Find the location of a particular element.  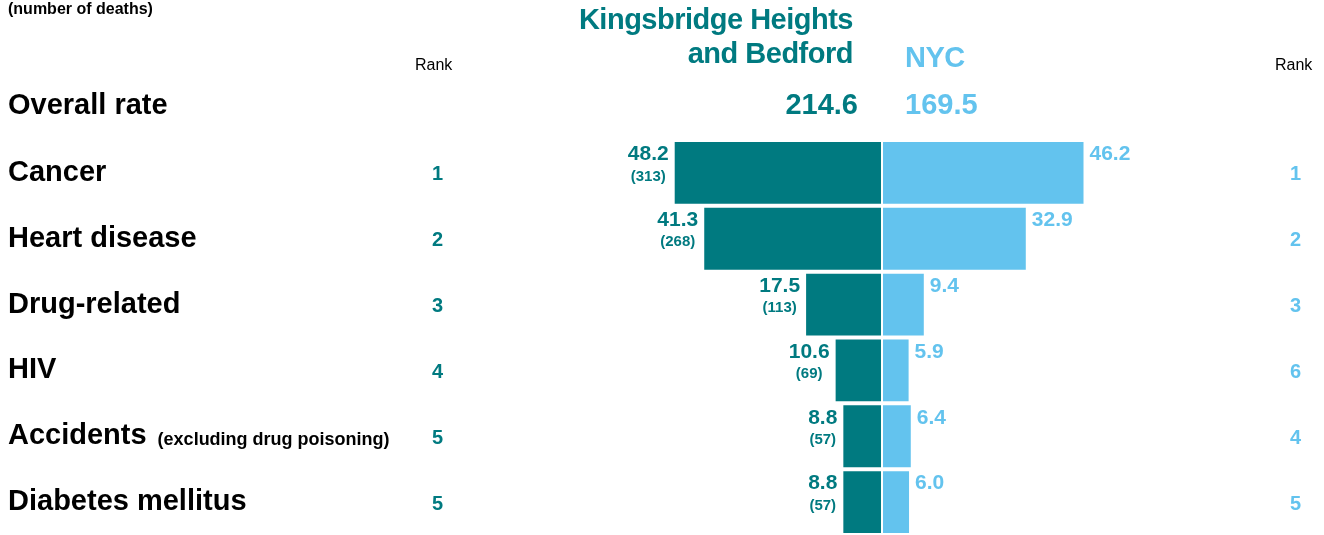

data-label: 41.3 (268) is located at coordinates (678, 228).